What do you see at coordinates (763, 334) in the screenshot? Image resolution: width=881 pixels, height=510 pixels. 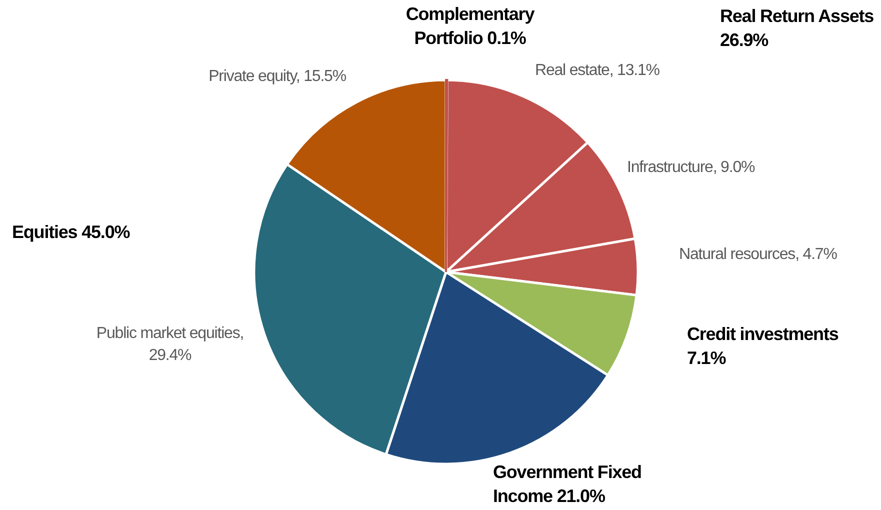 I see `slice-label: Credit investments` at bounding box center [763, 334].